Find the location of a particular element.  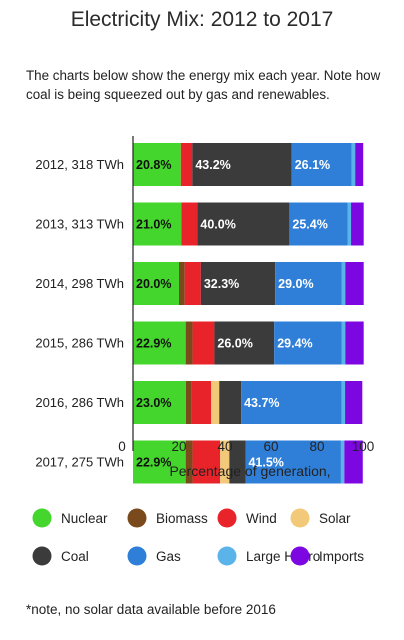

value-label-gas: 43.7% is located at coordinates (261, 403).